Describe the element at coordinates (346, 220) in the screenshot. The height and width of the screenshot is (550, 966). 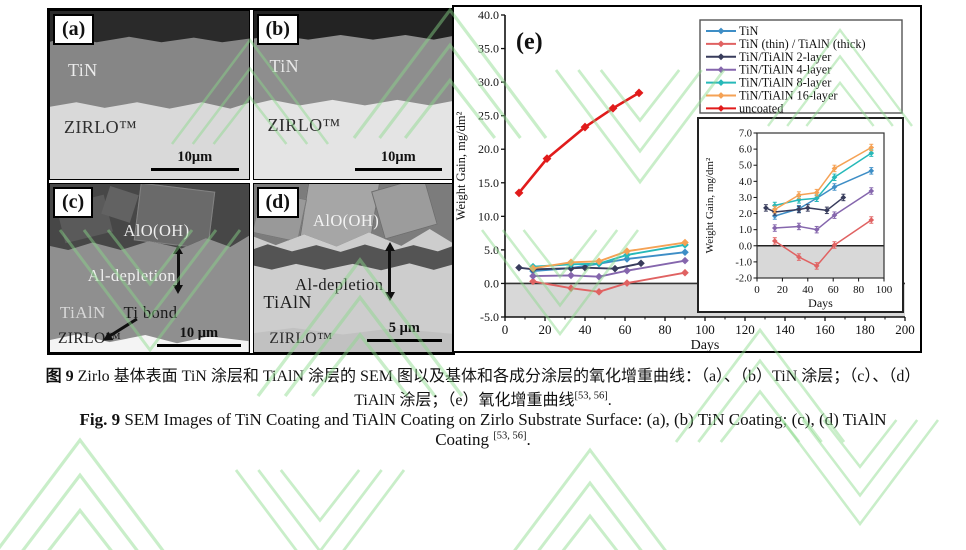
I see `oxide-label: AlO(OH)` at that location.